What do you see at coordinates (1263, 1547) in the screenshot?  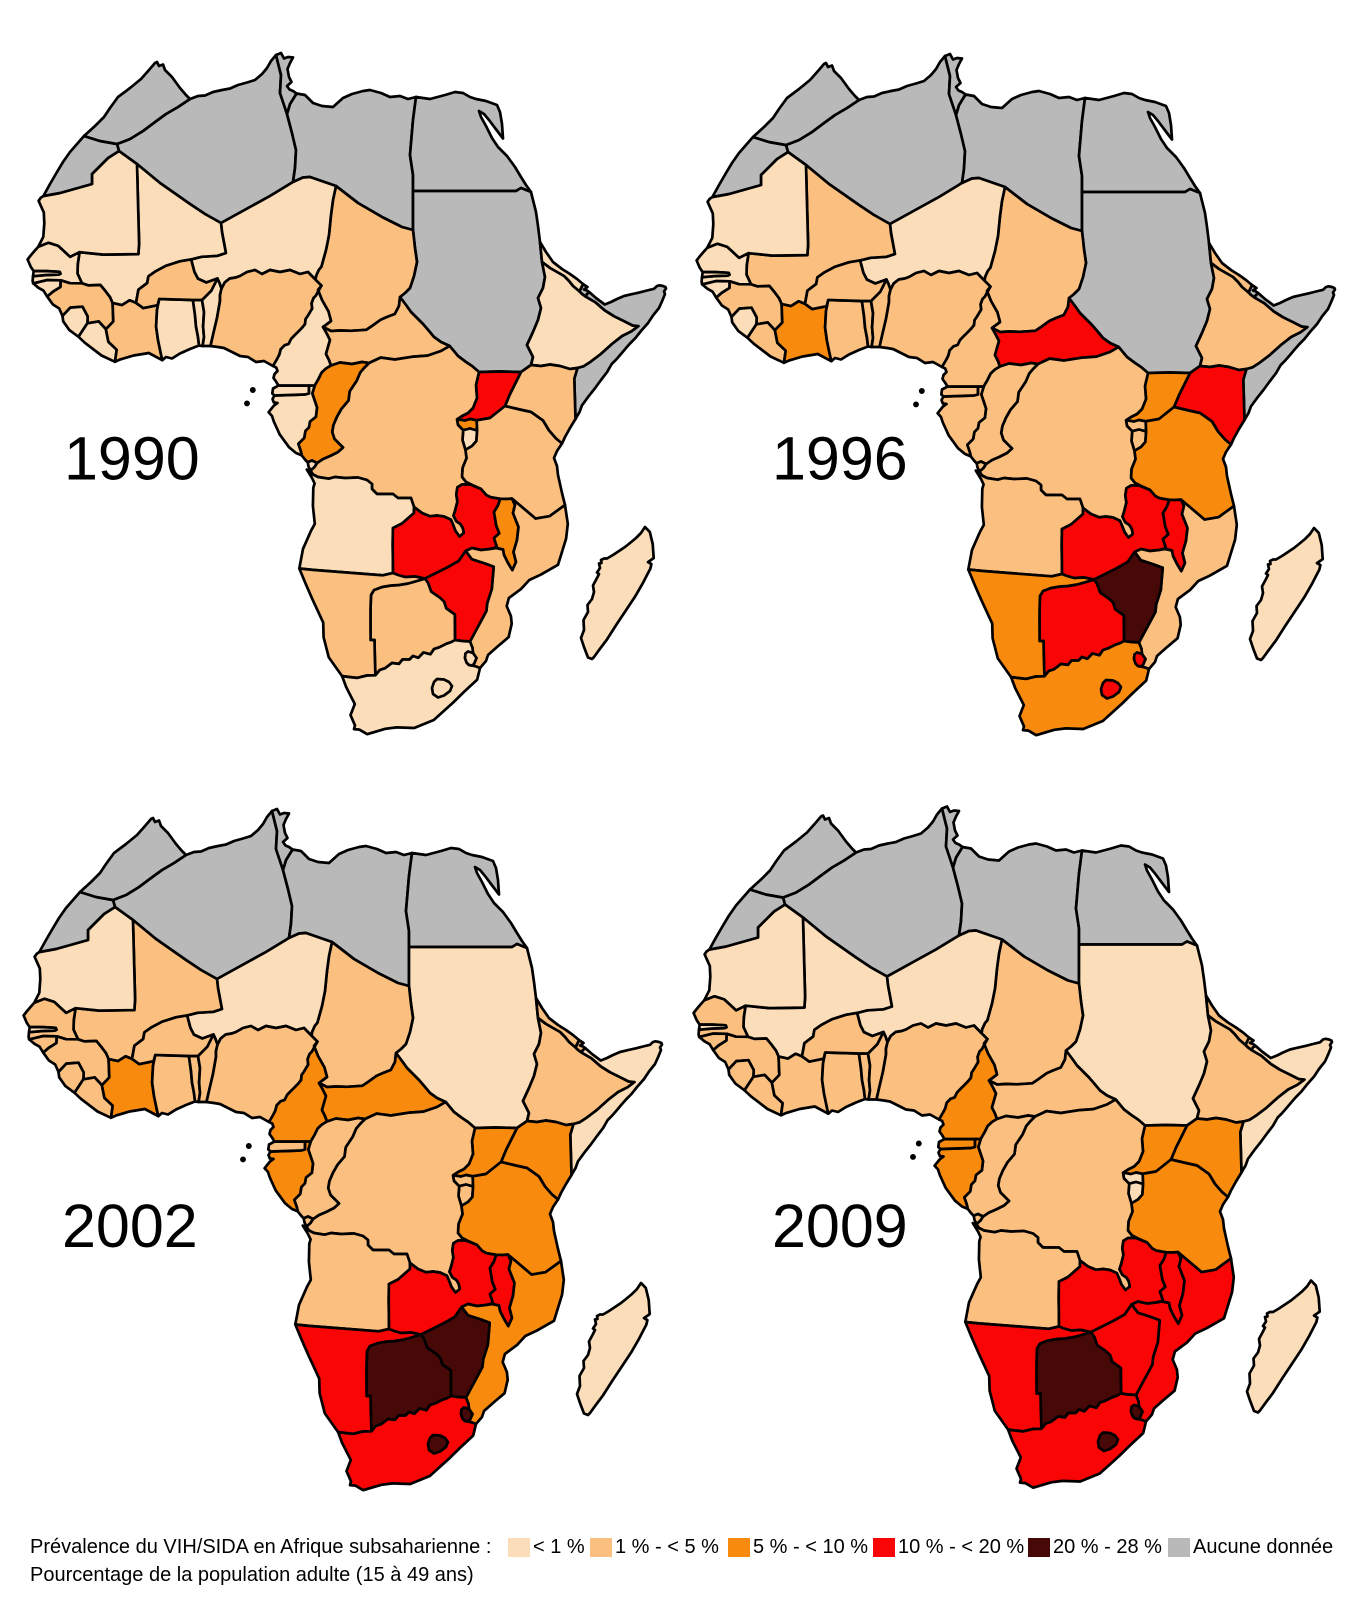 I see `svg-text: Aucune donnée` at bounding box center [1263, 1547].